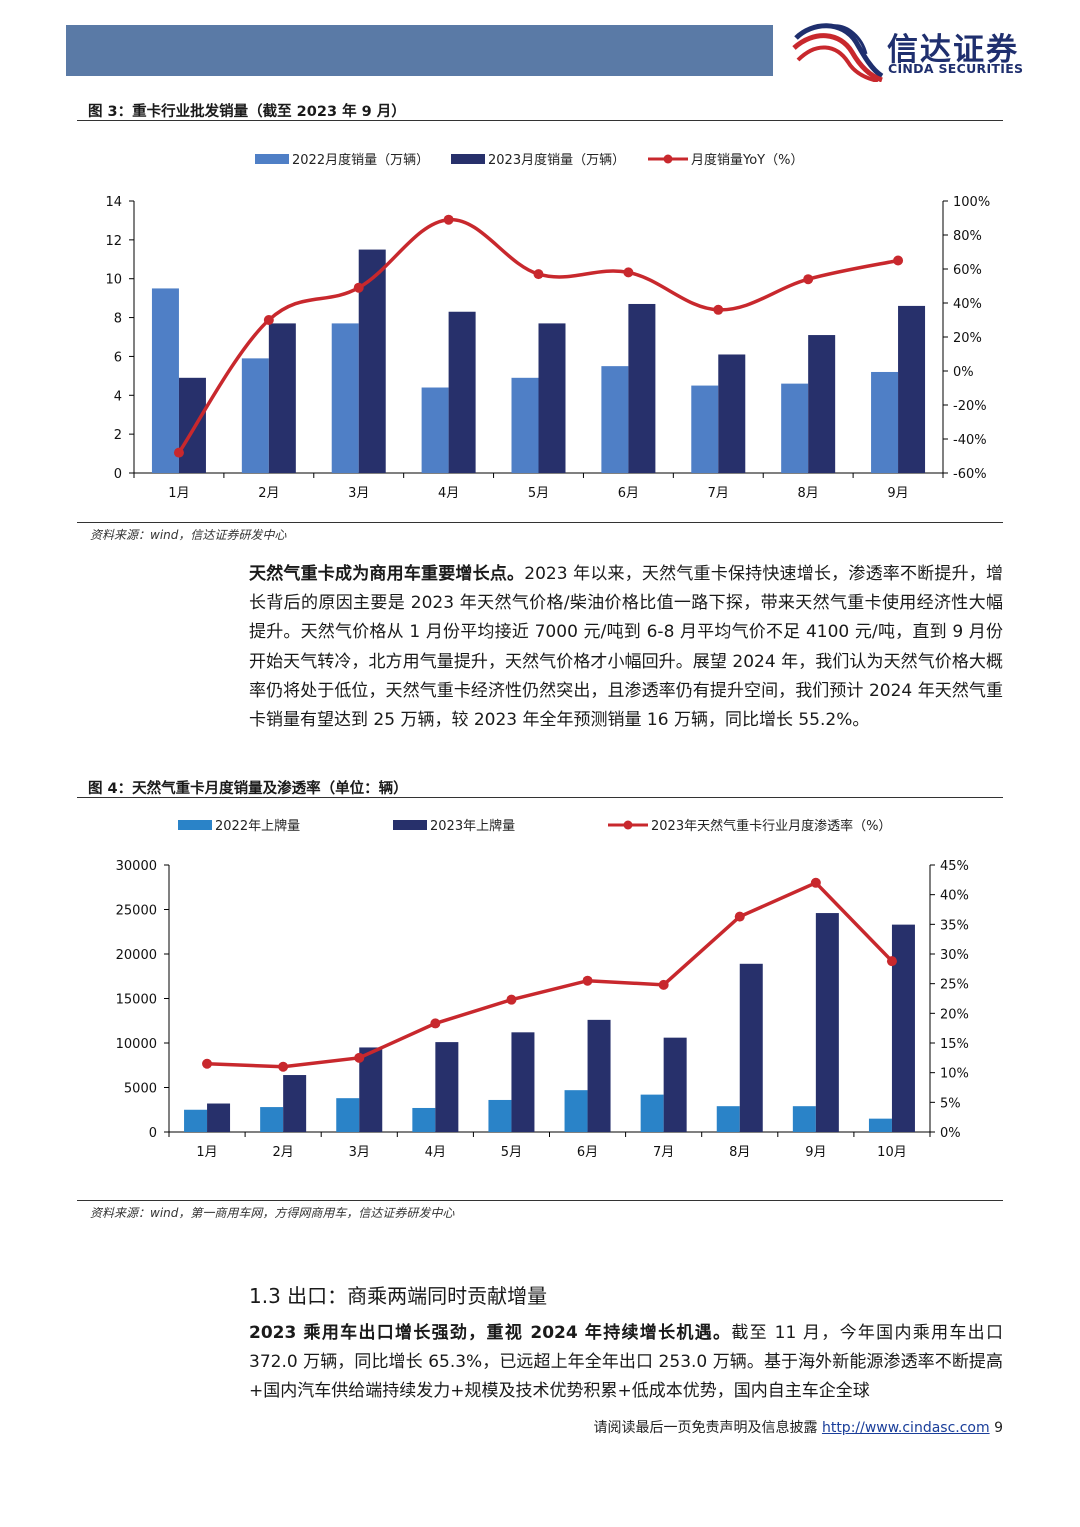 This screenshot has width=1080, height=1527. Describe the element at coordinates (998, 1428) in the screenshot. I see `page-number: 9` at that location.